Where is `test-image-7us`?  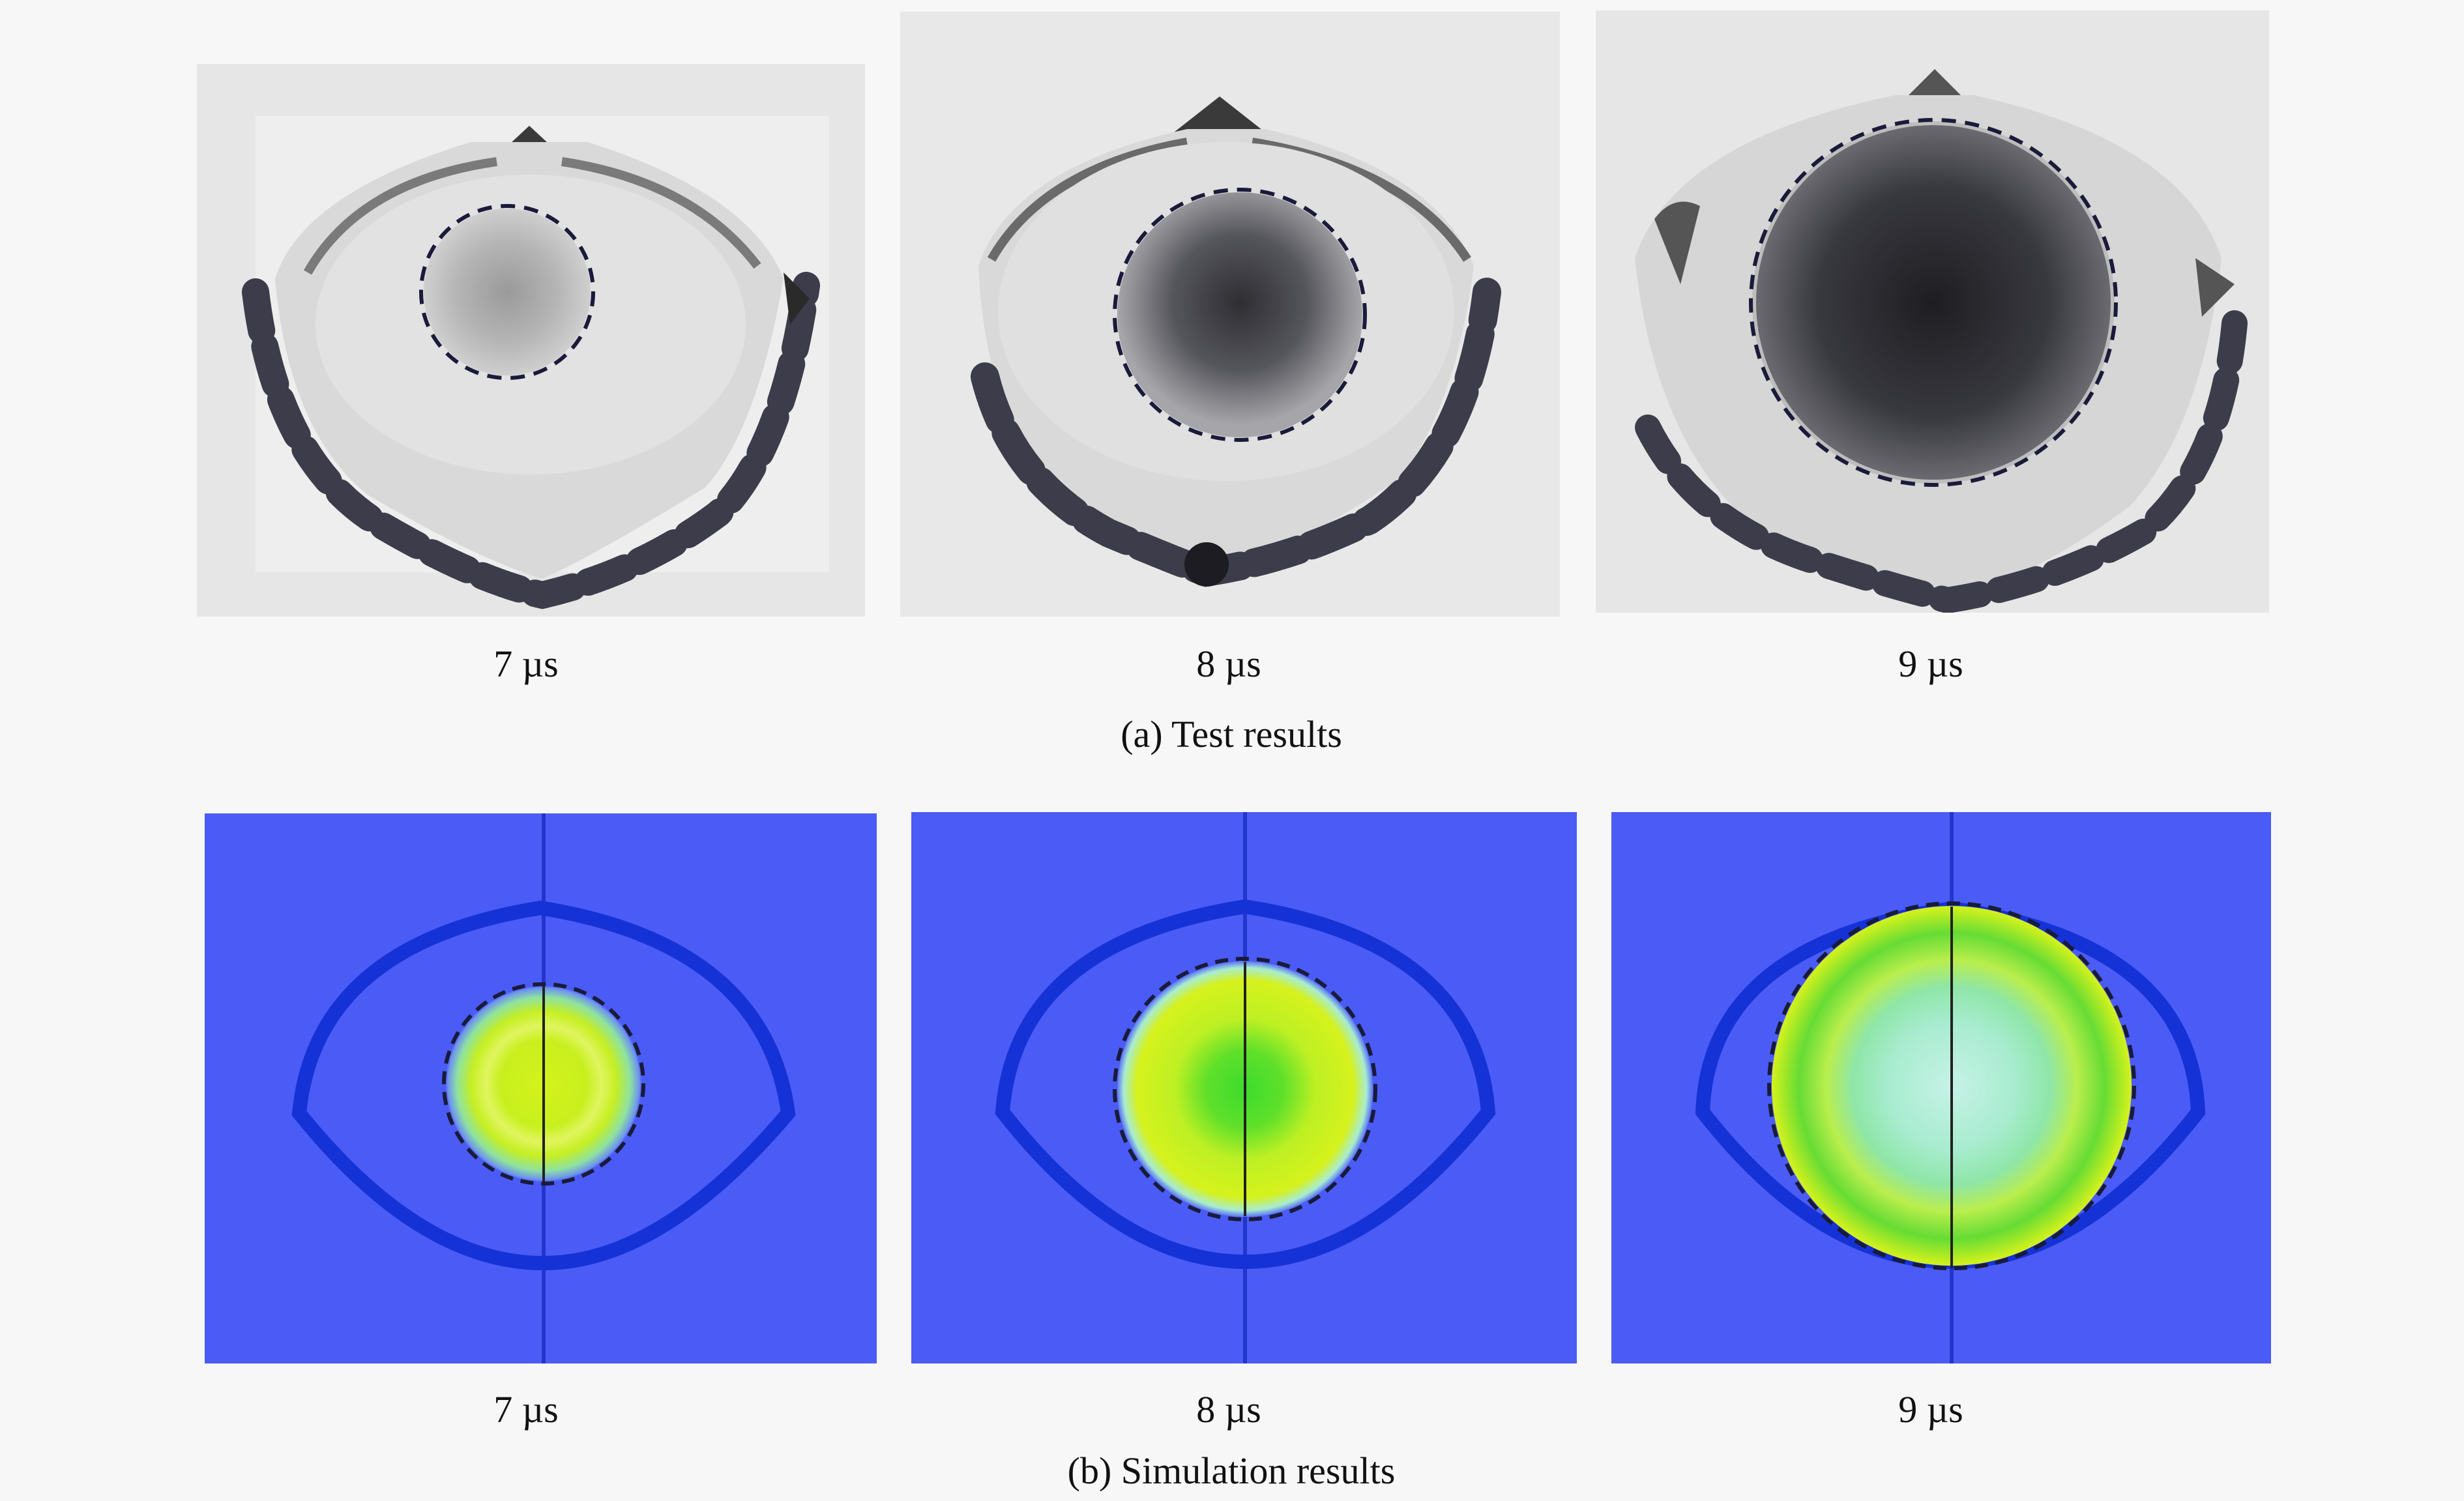 test-image-7us is located at coordinates (531, 340).